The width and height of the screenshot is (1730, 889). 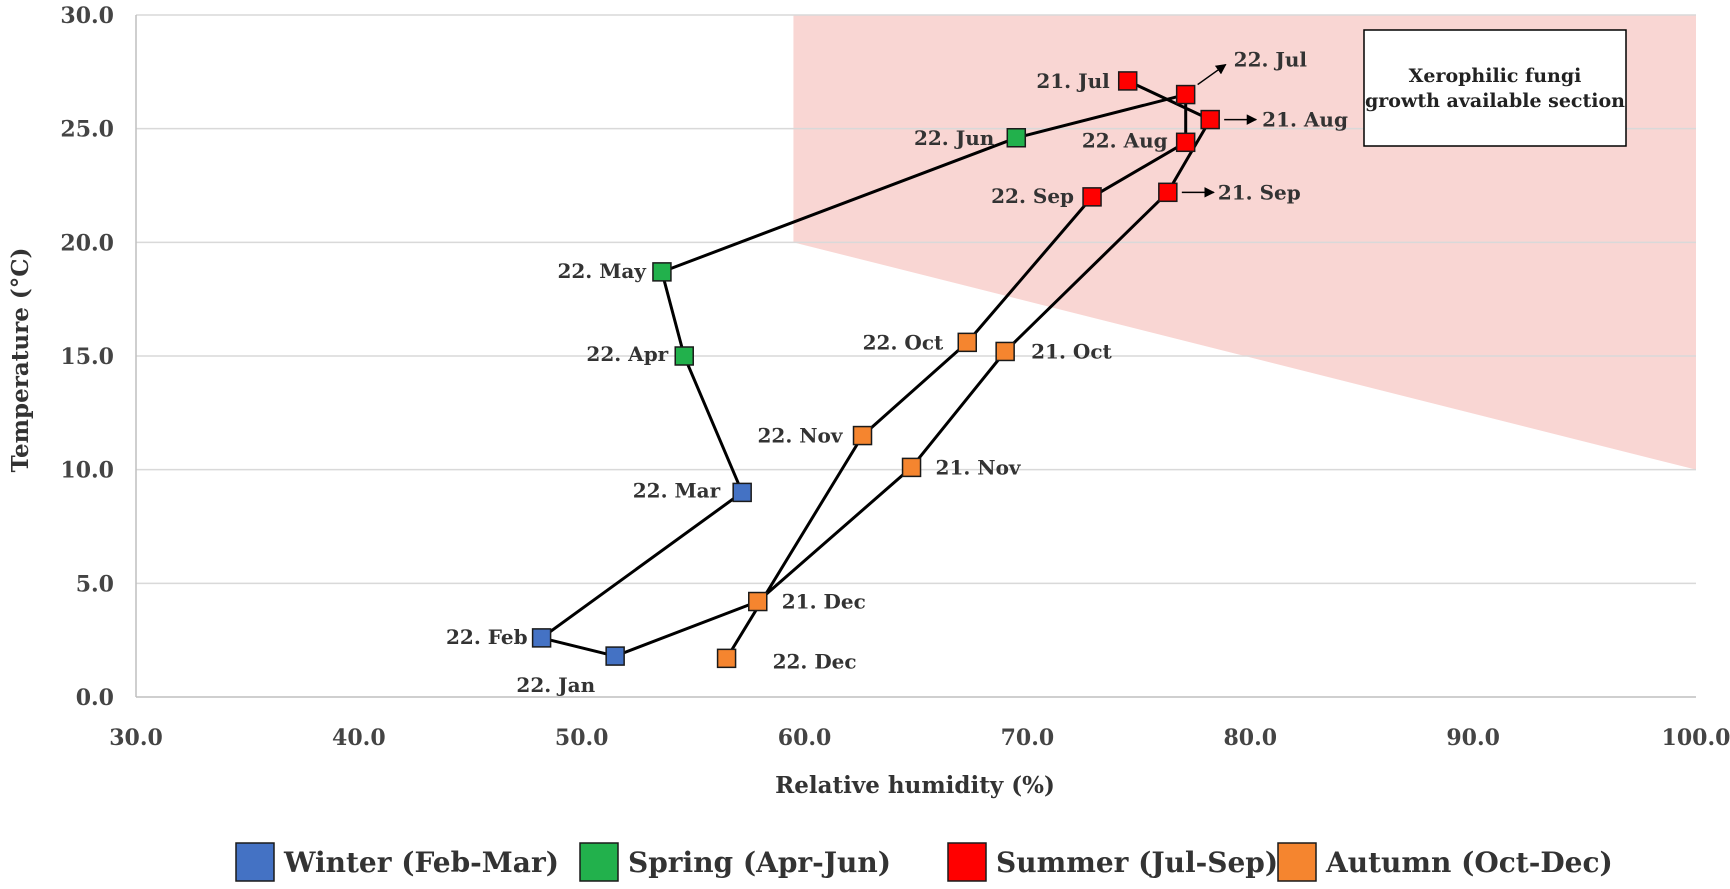 What do you see at coordinates (487, 637) in the screenshot?
I see `data-point-label: 22. Feb` at bounding box center [487, 637].